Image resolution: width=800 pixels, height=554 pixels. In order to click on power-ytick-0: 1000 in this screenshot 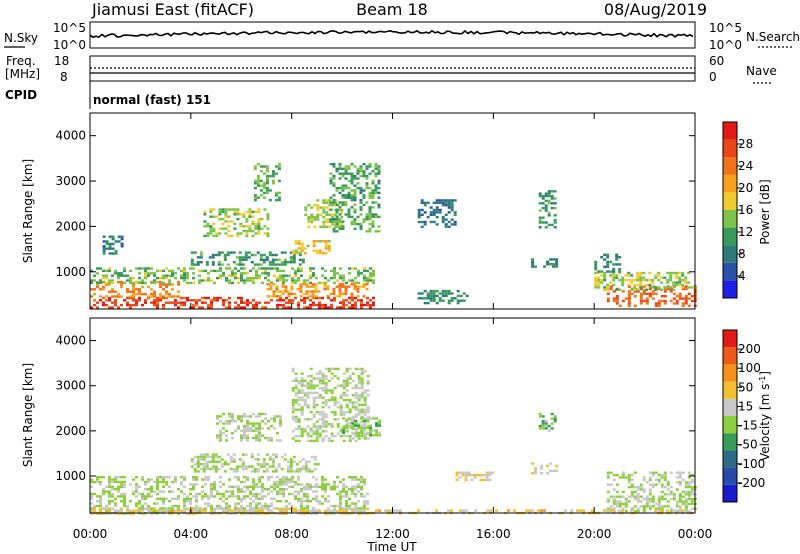, I will do `click(70, 272)`.